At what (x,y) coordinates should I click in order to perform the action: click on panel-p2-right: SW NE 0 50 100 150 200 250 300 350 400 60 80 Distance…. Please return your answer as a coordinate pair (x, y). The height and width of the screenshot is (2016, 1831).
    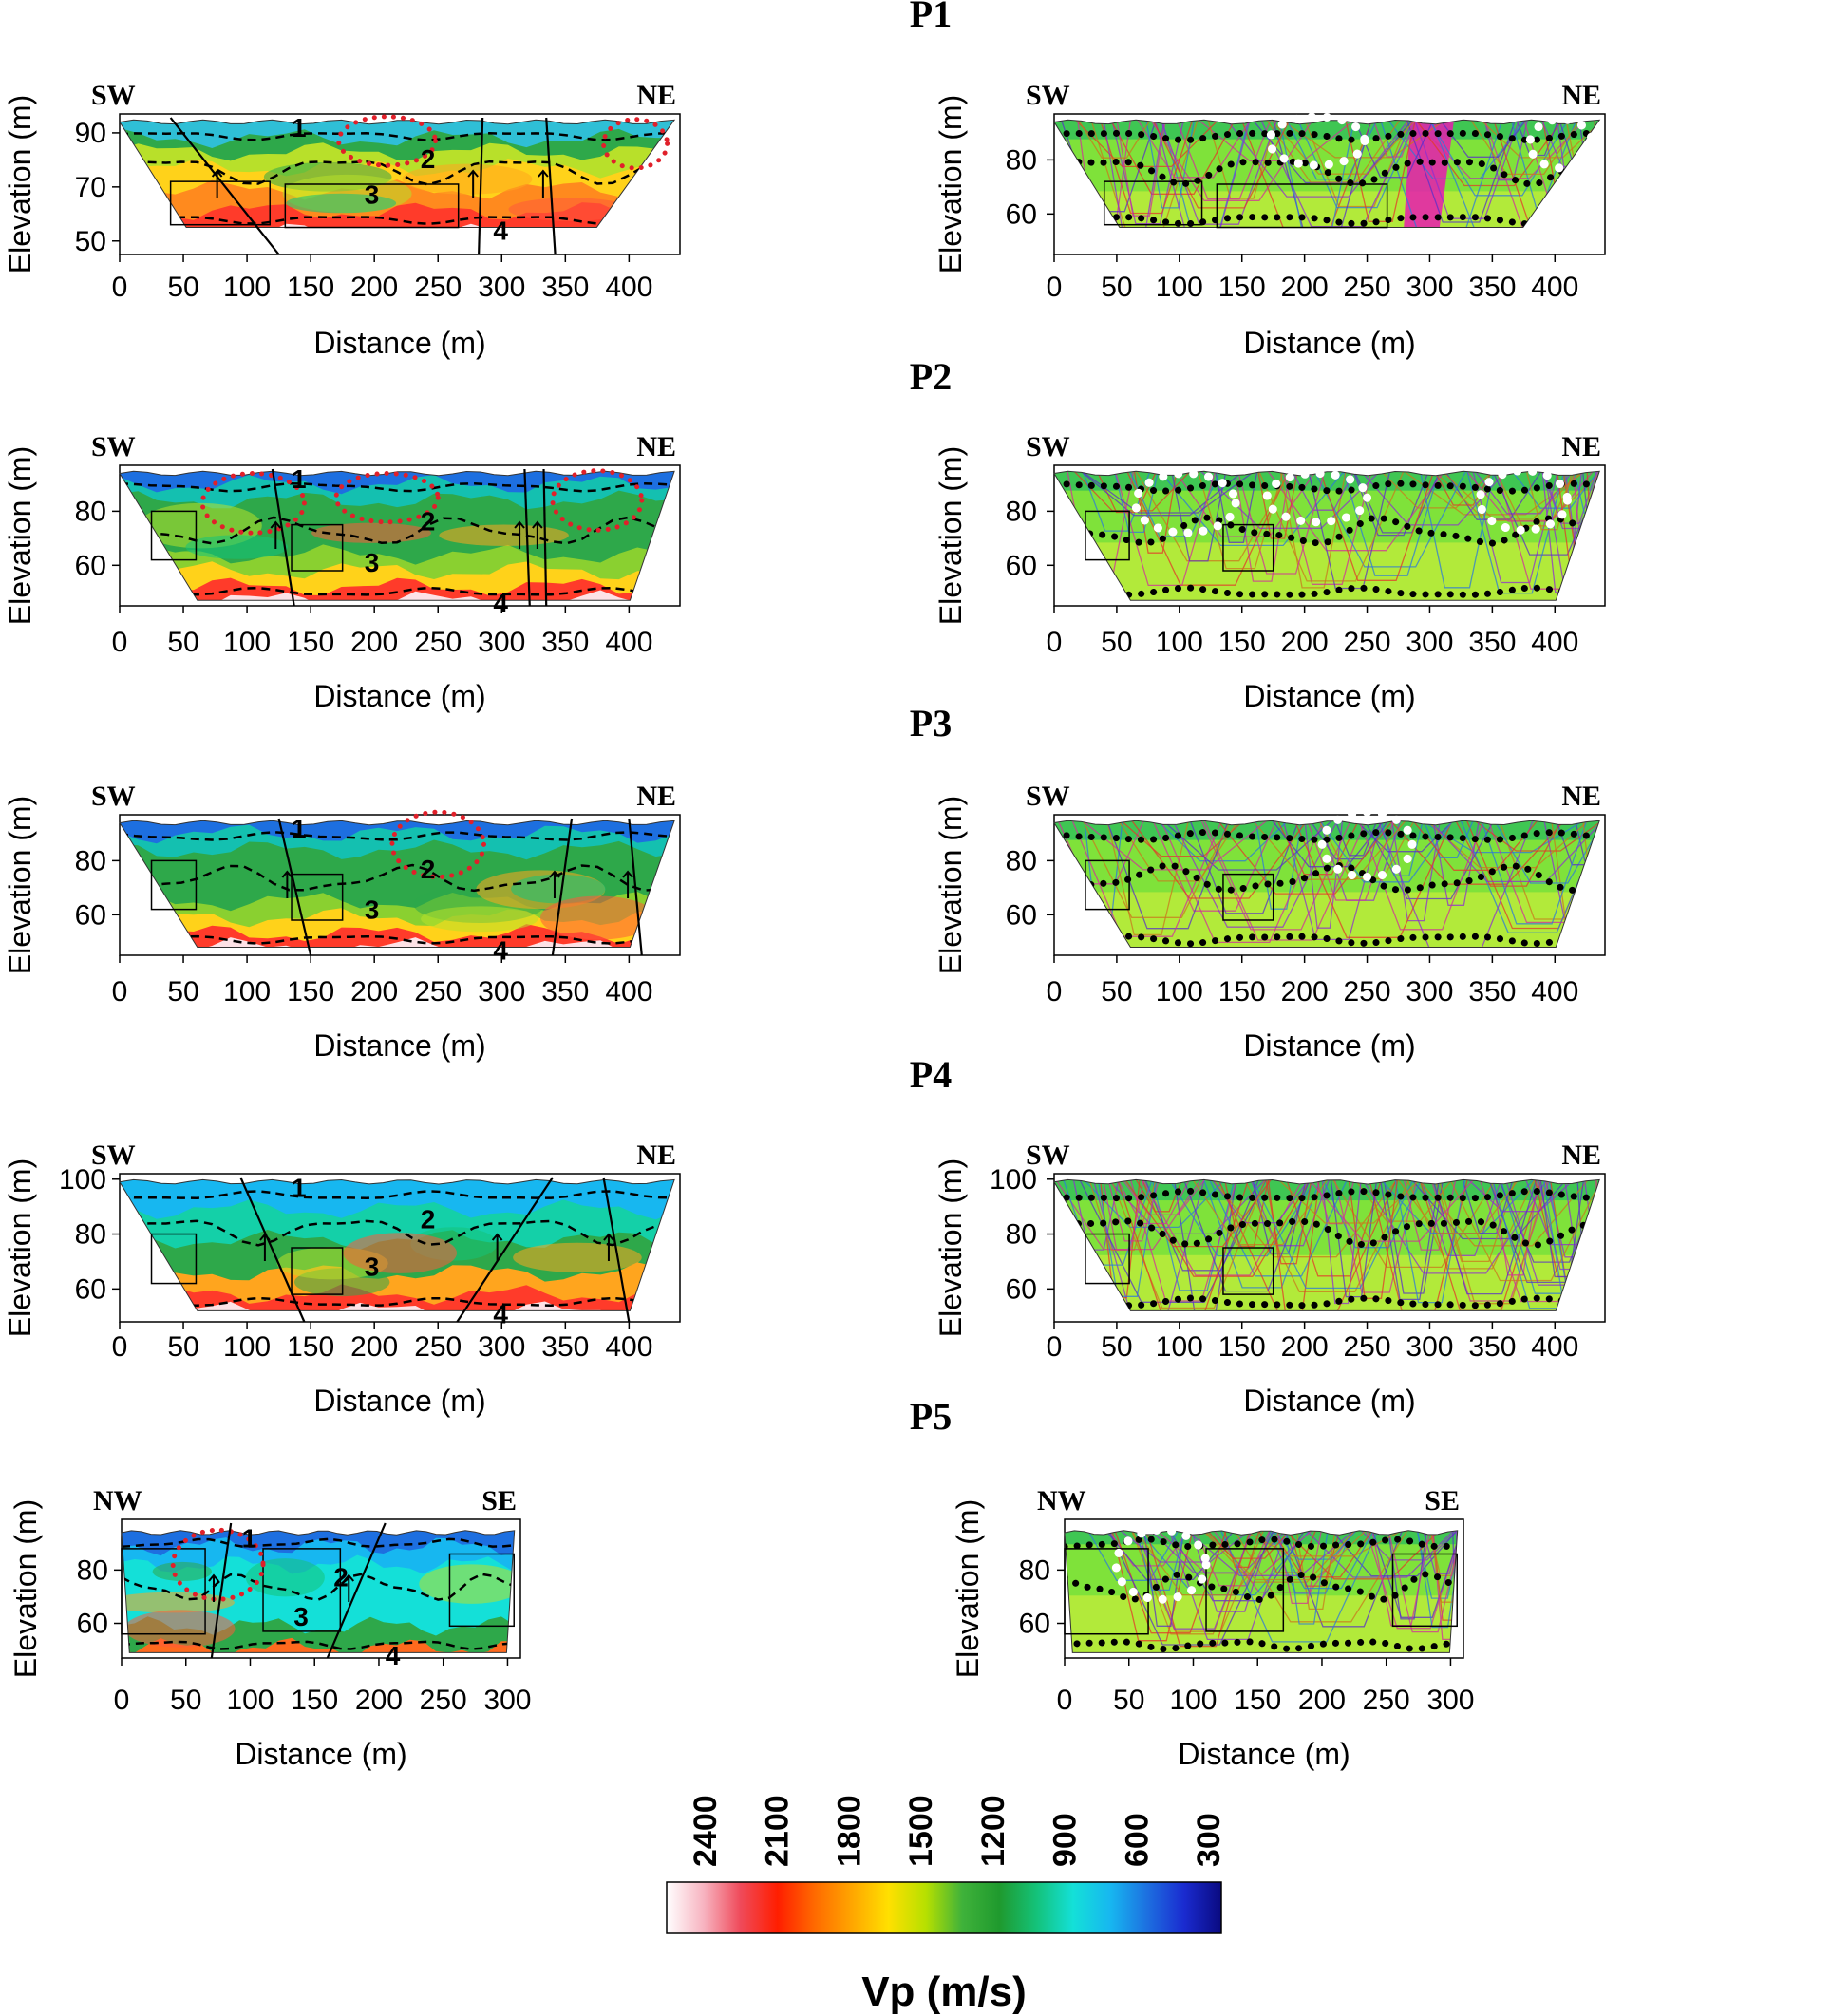
    Looking at the image, I should click on (1270, 572).